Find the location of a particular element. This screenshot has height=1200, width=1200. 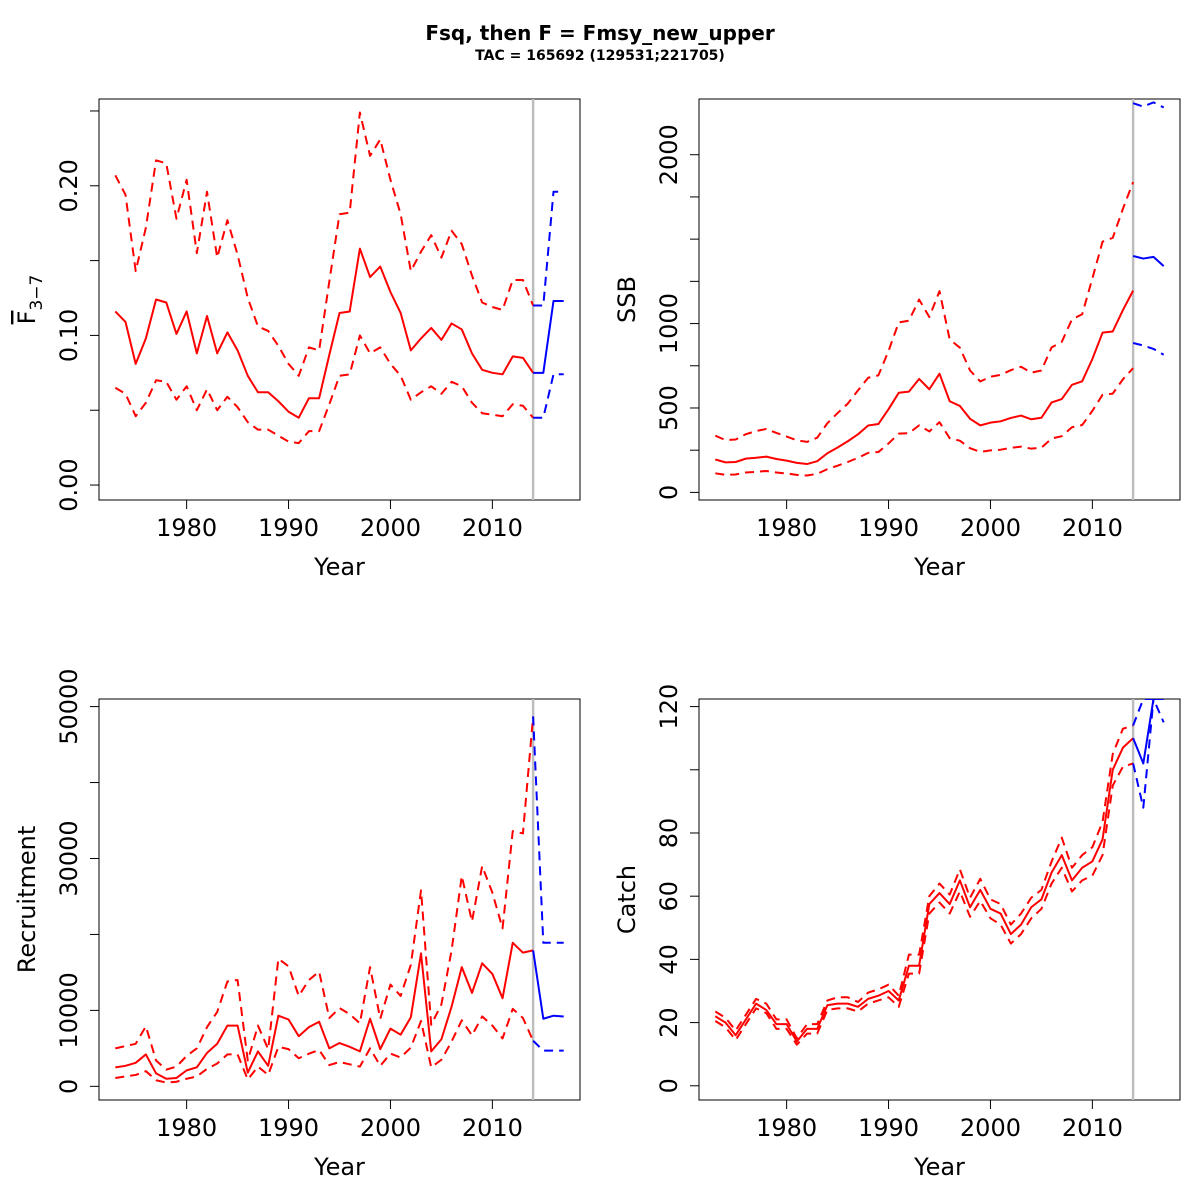

y-axis-label: SSB is located at coordinates (627, 299).